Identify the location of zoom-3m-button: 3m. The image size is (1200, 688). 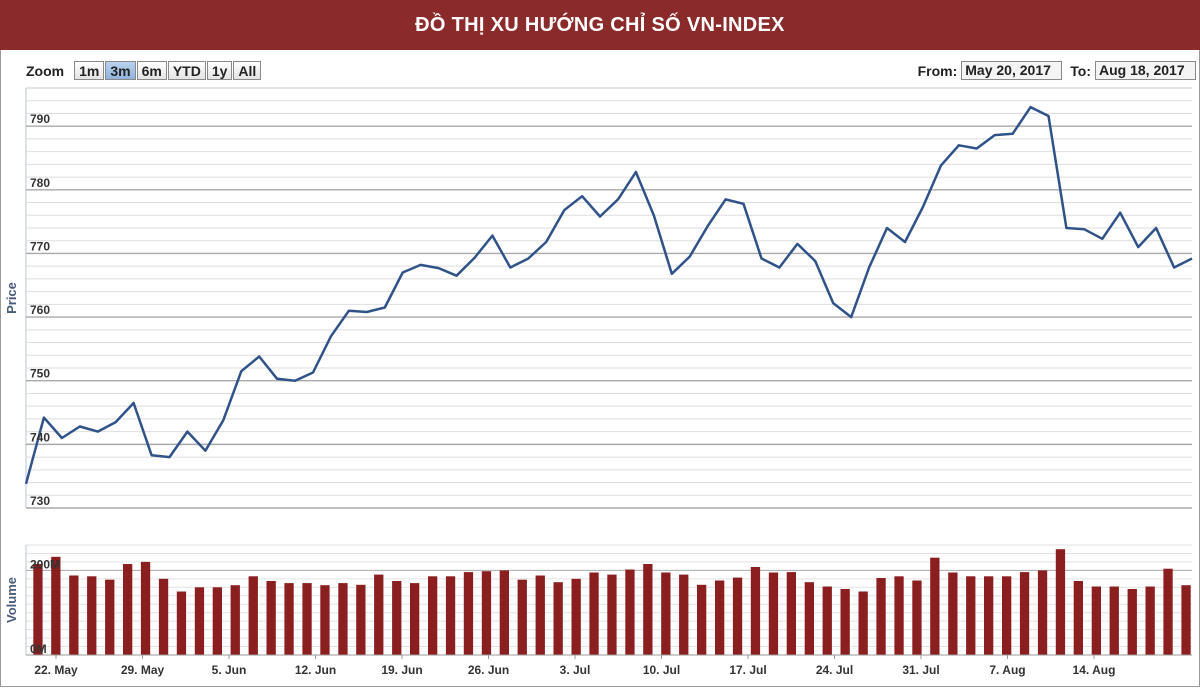
(120, 70).